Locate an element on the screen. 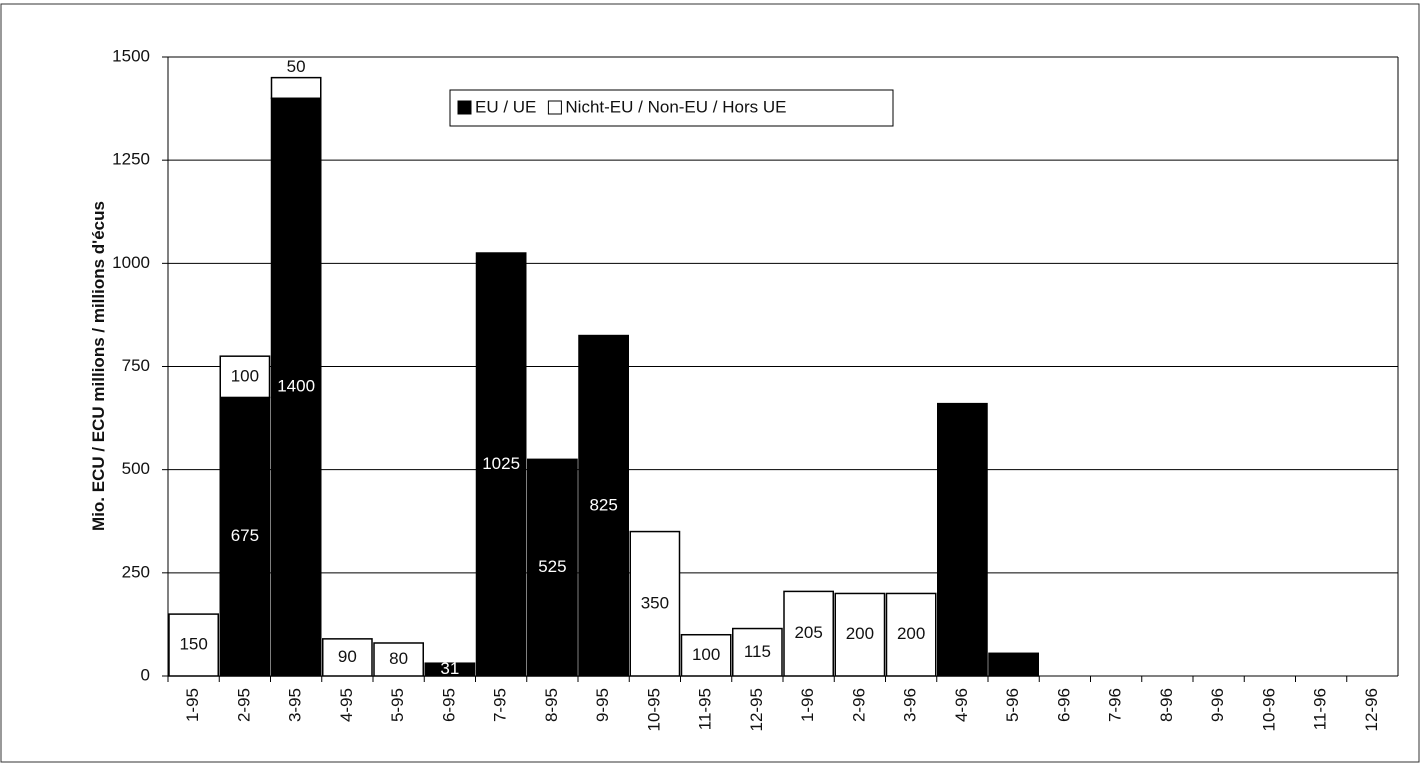 The height and width of the screenshot is (770, 1421). data-label: 675 is located at coordinates (245, 535).